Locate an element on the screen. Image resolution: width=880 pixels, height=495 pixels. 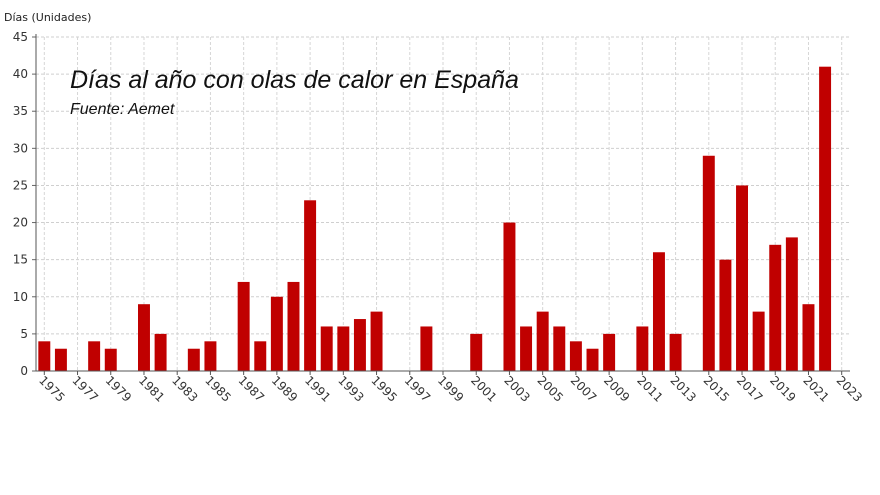
x-tick-label: 2015 is located at coordinates (716, 388).